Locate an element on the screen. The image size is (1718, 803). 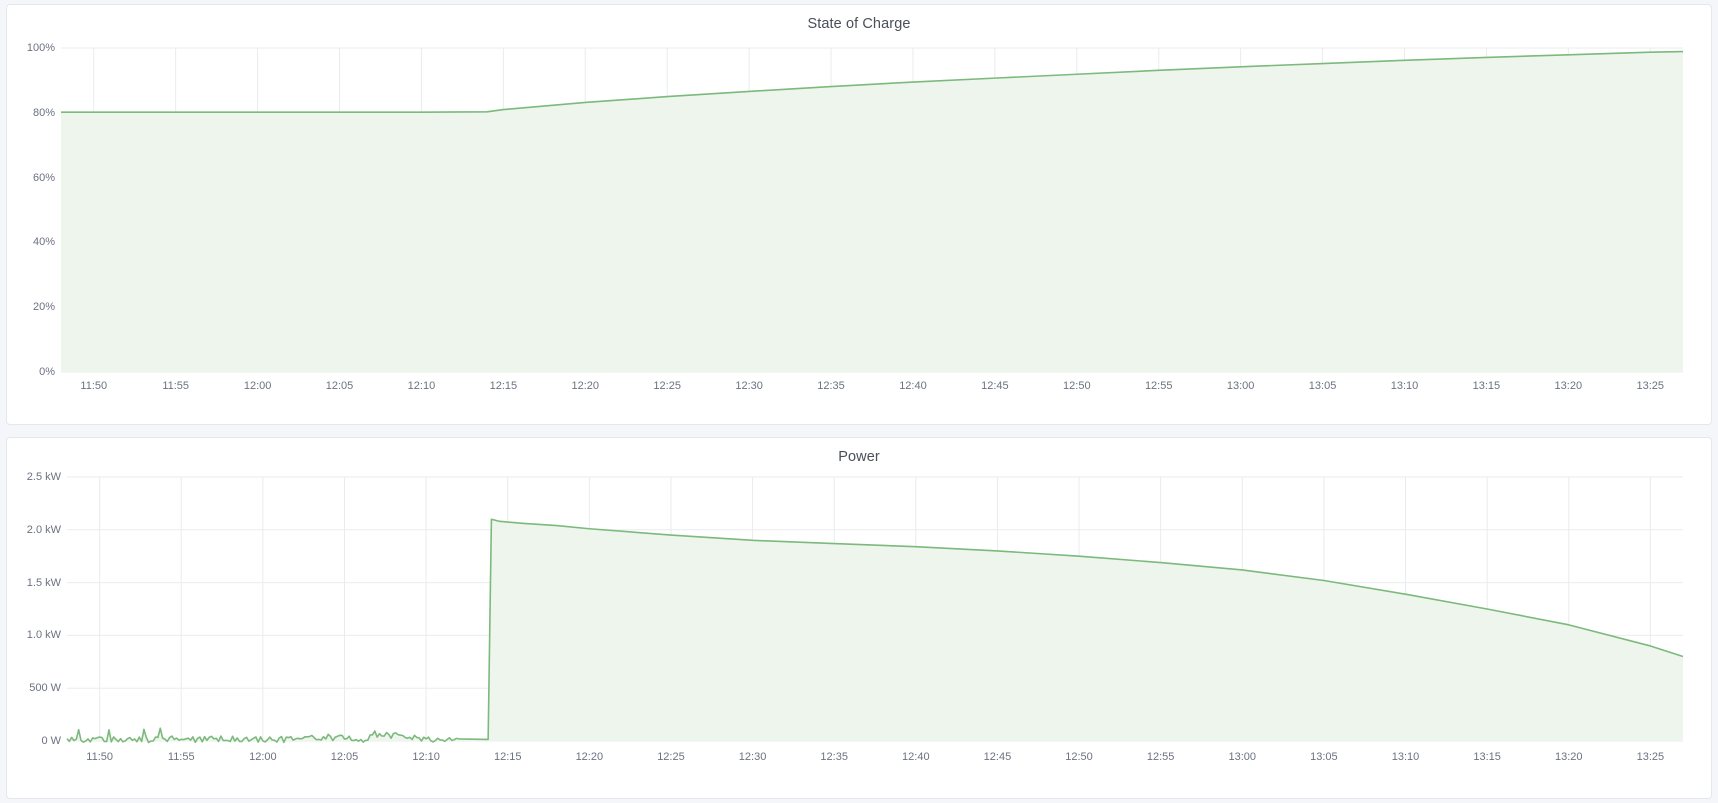
y-tick-label: 1.5 kW is located at coordinates (43, 582).